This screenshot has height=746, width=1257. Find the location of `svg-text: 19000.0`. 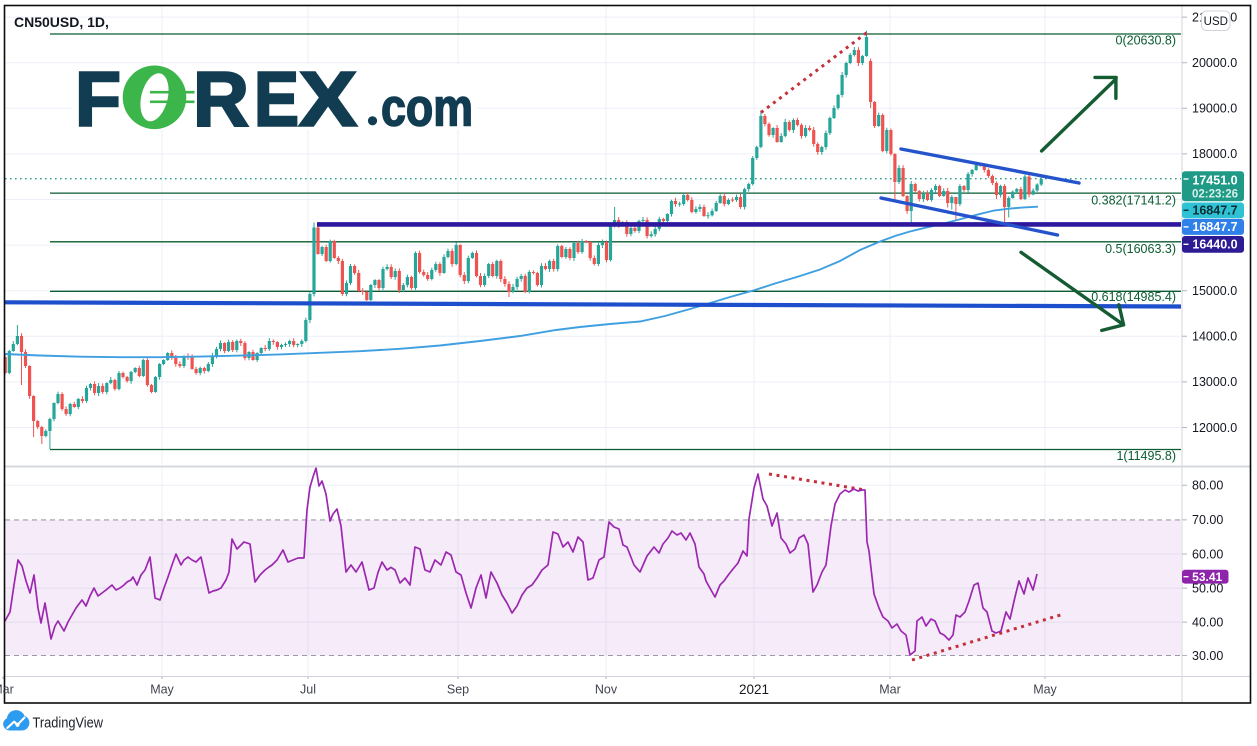

svg-text: 19000.0 is located at coordinates (1214, 109).